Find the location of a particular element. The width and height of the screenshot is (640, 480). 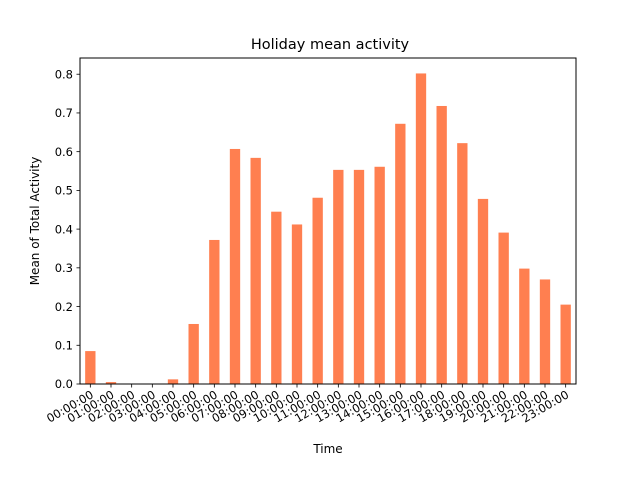

y-axis: 0.0 0.1 0.2 0.3 0.4 0.5 0.6 0.7 0.8 is located at coordinates (67, 229).